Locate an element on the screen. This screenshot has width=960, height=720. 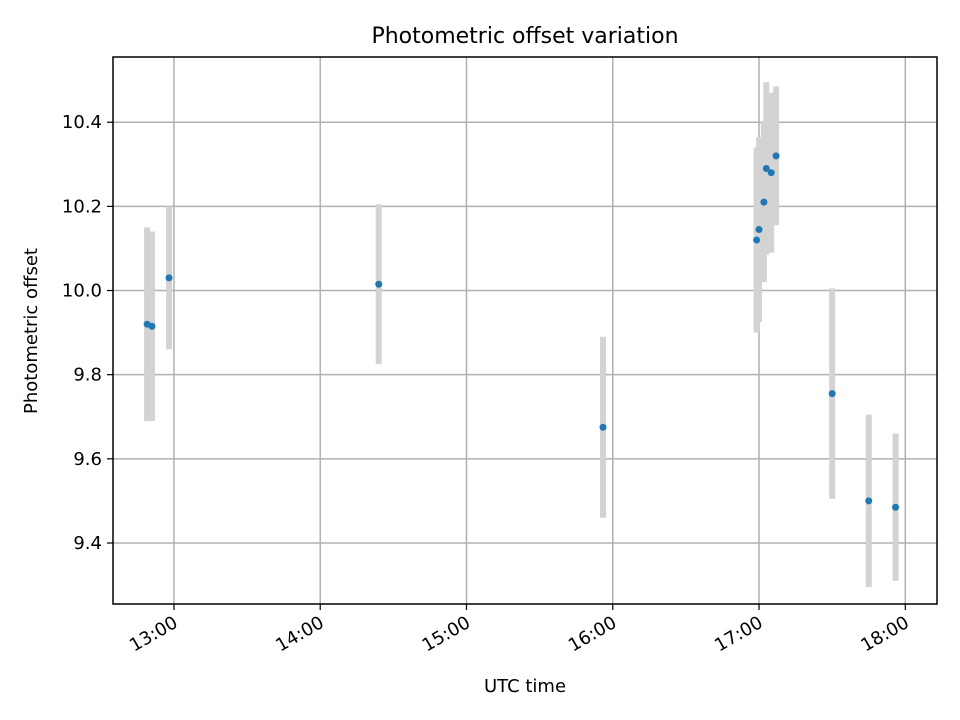
y-tick-label: 10.4 is located at coordinates (82, 122).